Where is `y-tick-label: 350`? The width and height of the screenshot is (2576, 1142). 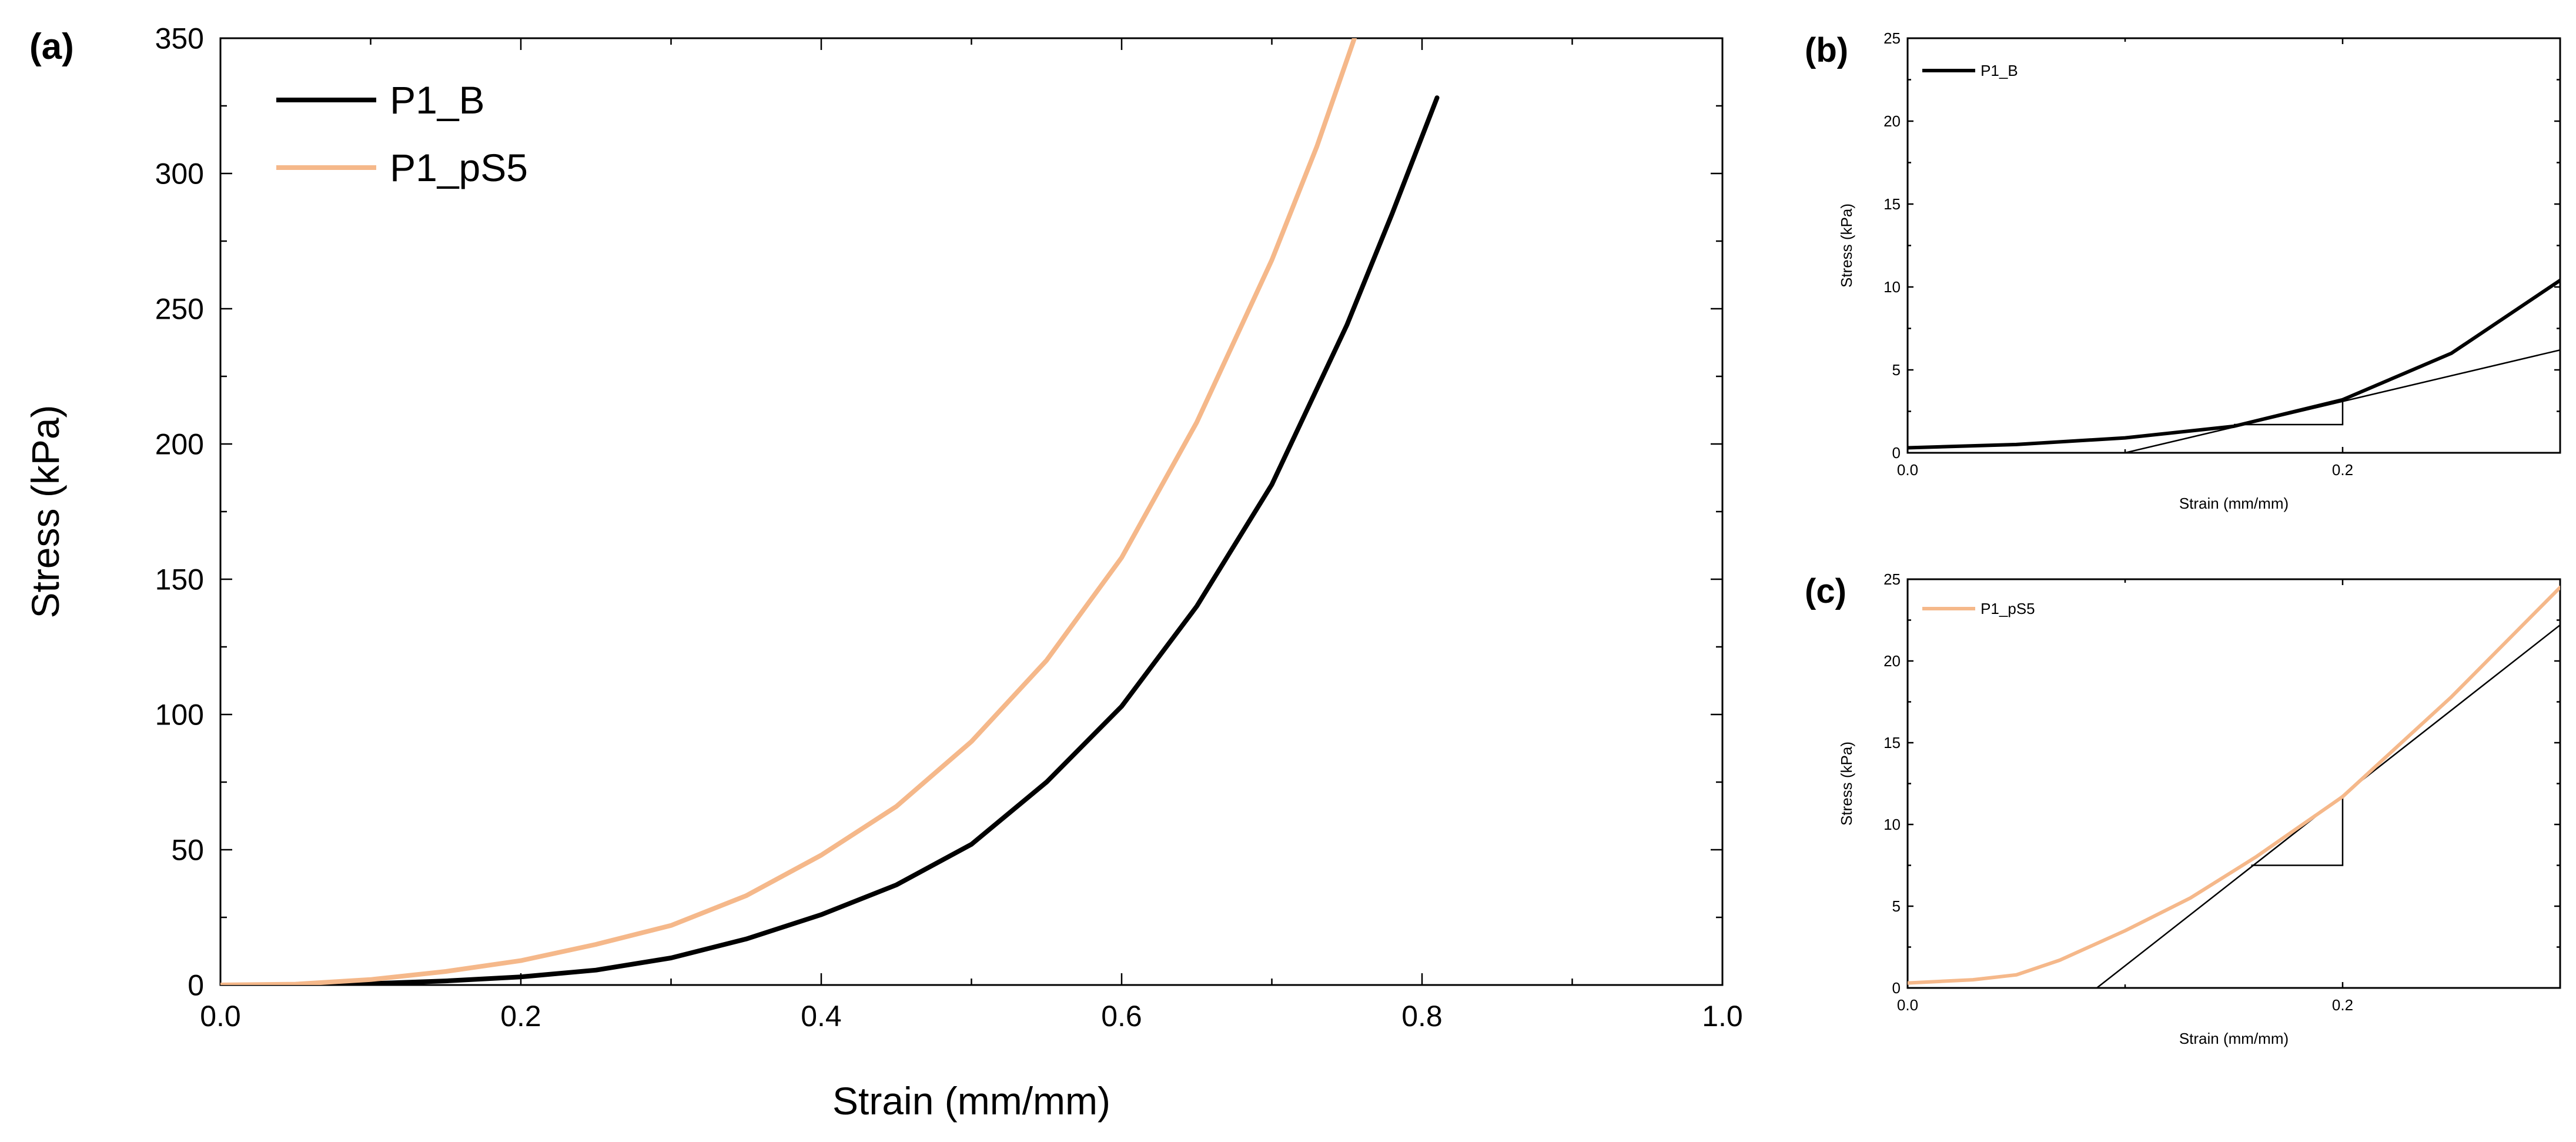
y-tick-label: 350 is located at coordinates (179, 38).